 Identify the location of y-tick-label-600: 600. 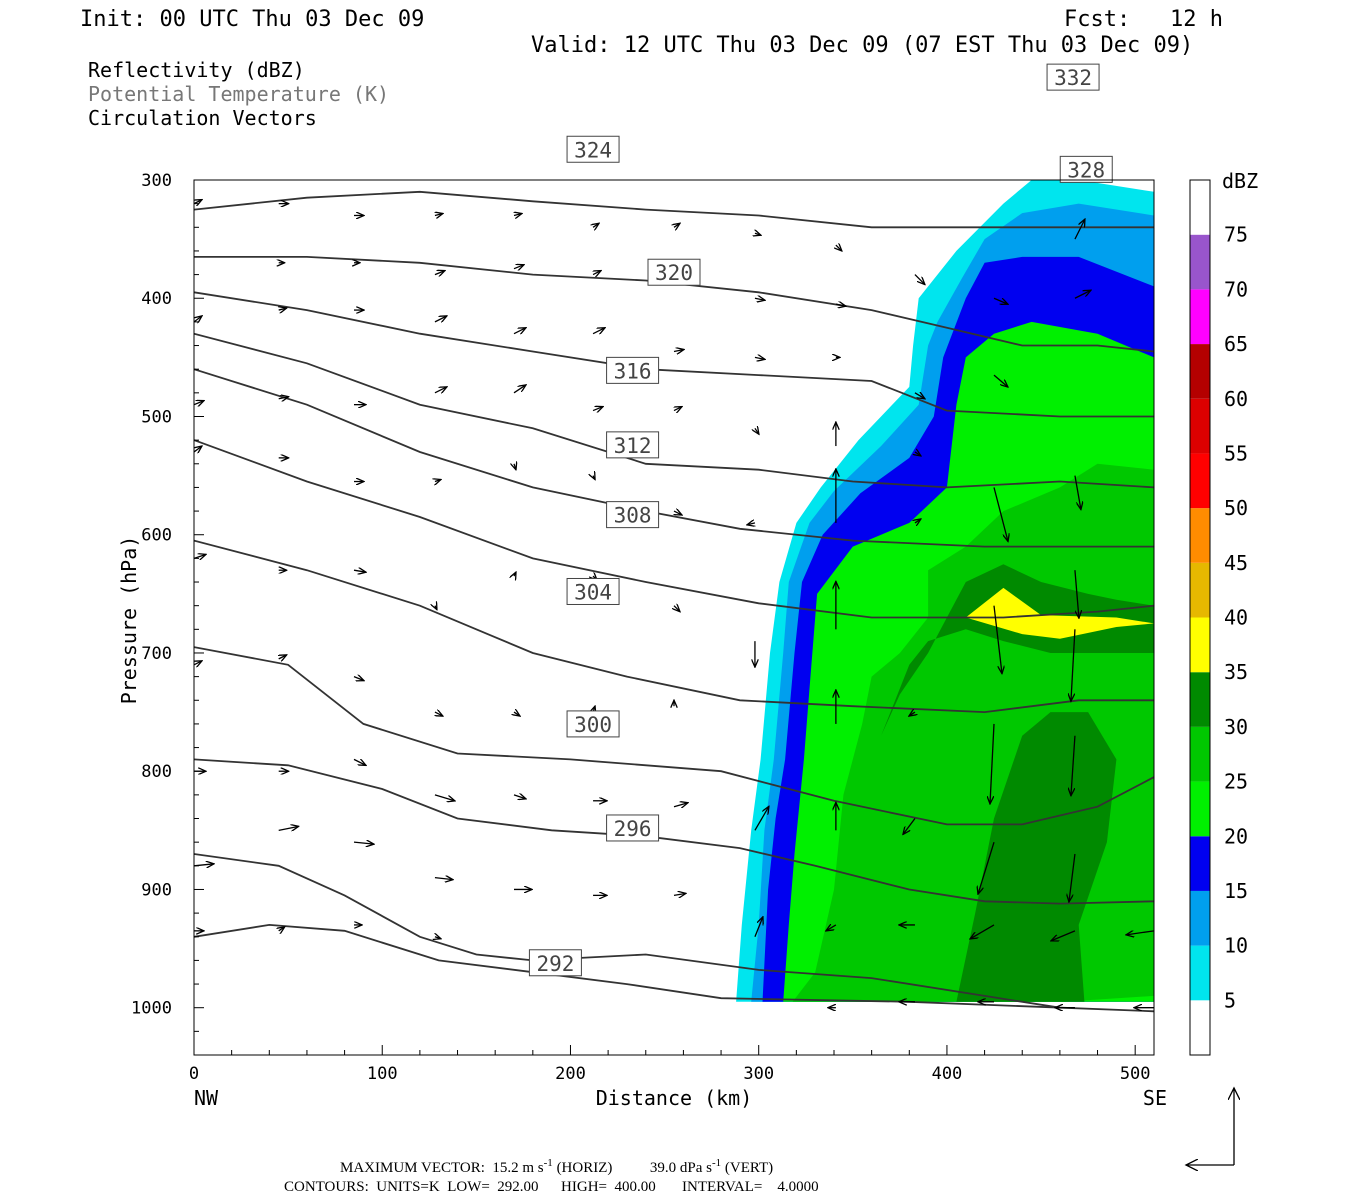
(156, 536).